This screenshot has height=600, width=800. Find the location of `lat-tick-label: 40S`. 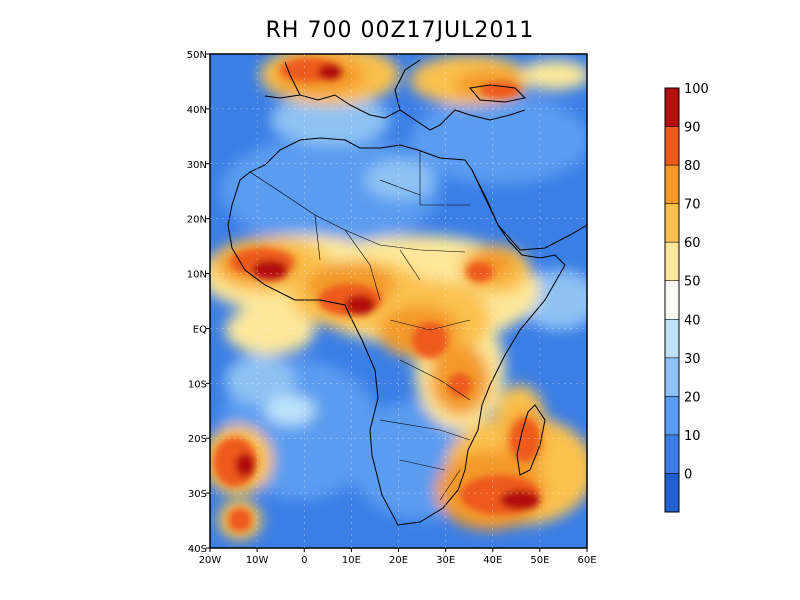

lat-tick-label: 40S is located at coordinates (197, 549).